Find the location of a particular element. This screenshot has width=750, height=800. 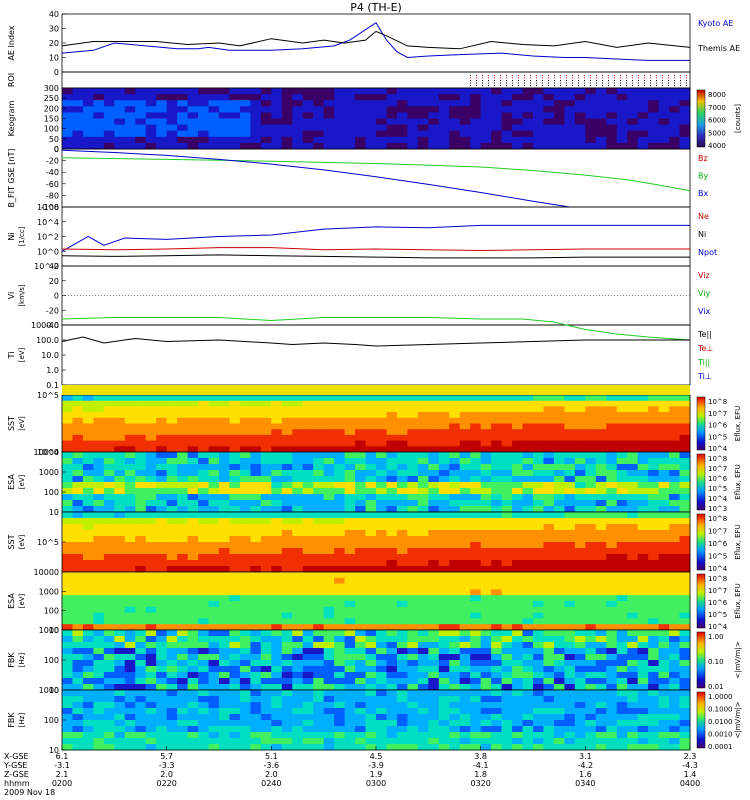

y-tick-label: 10^6 is located at coordinates (48, 207).